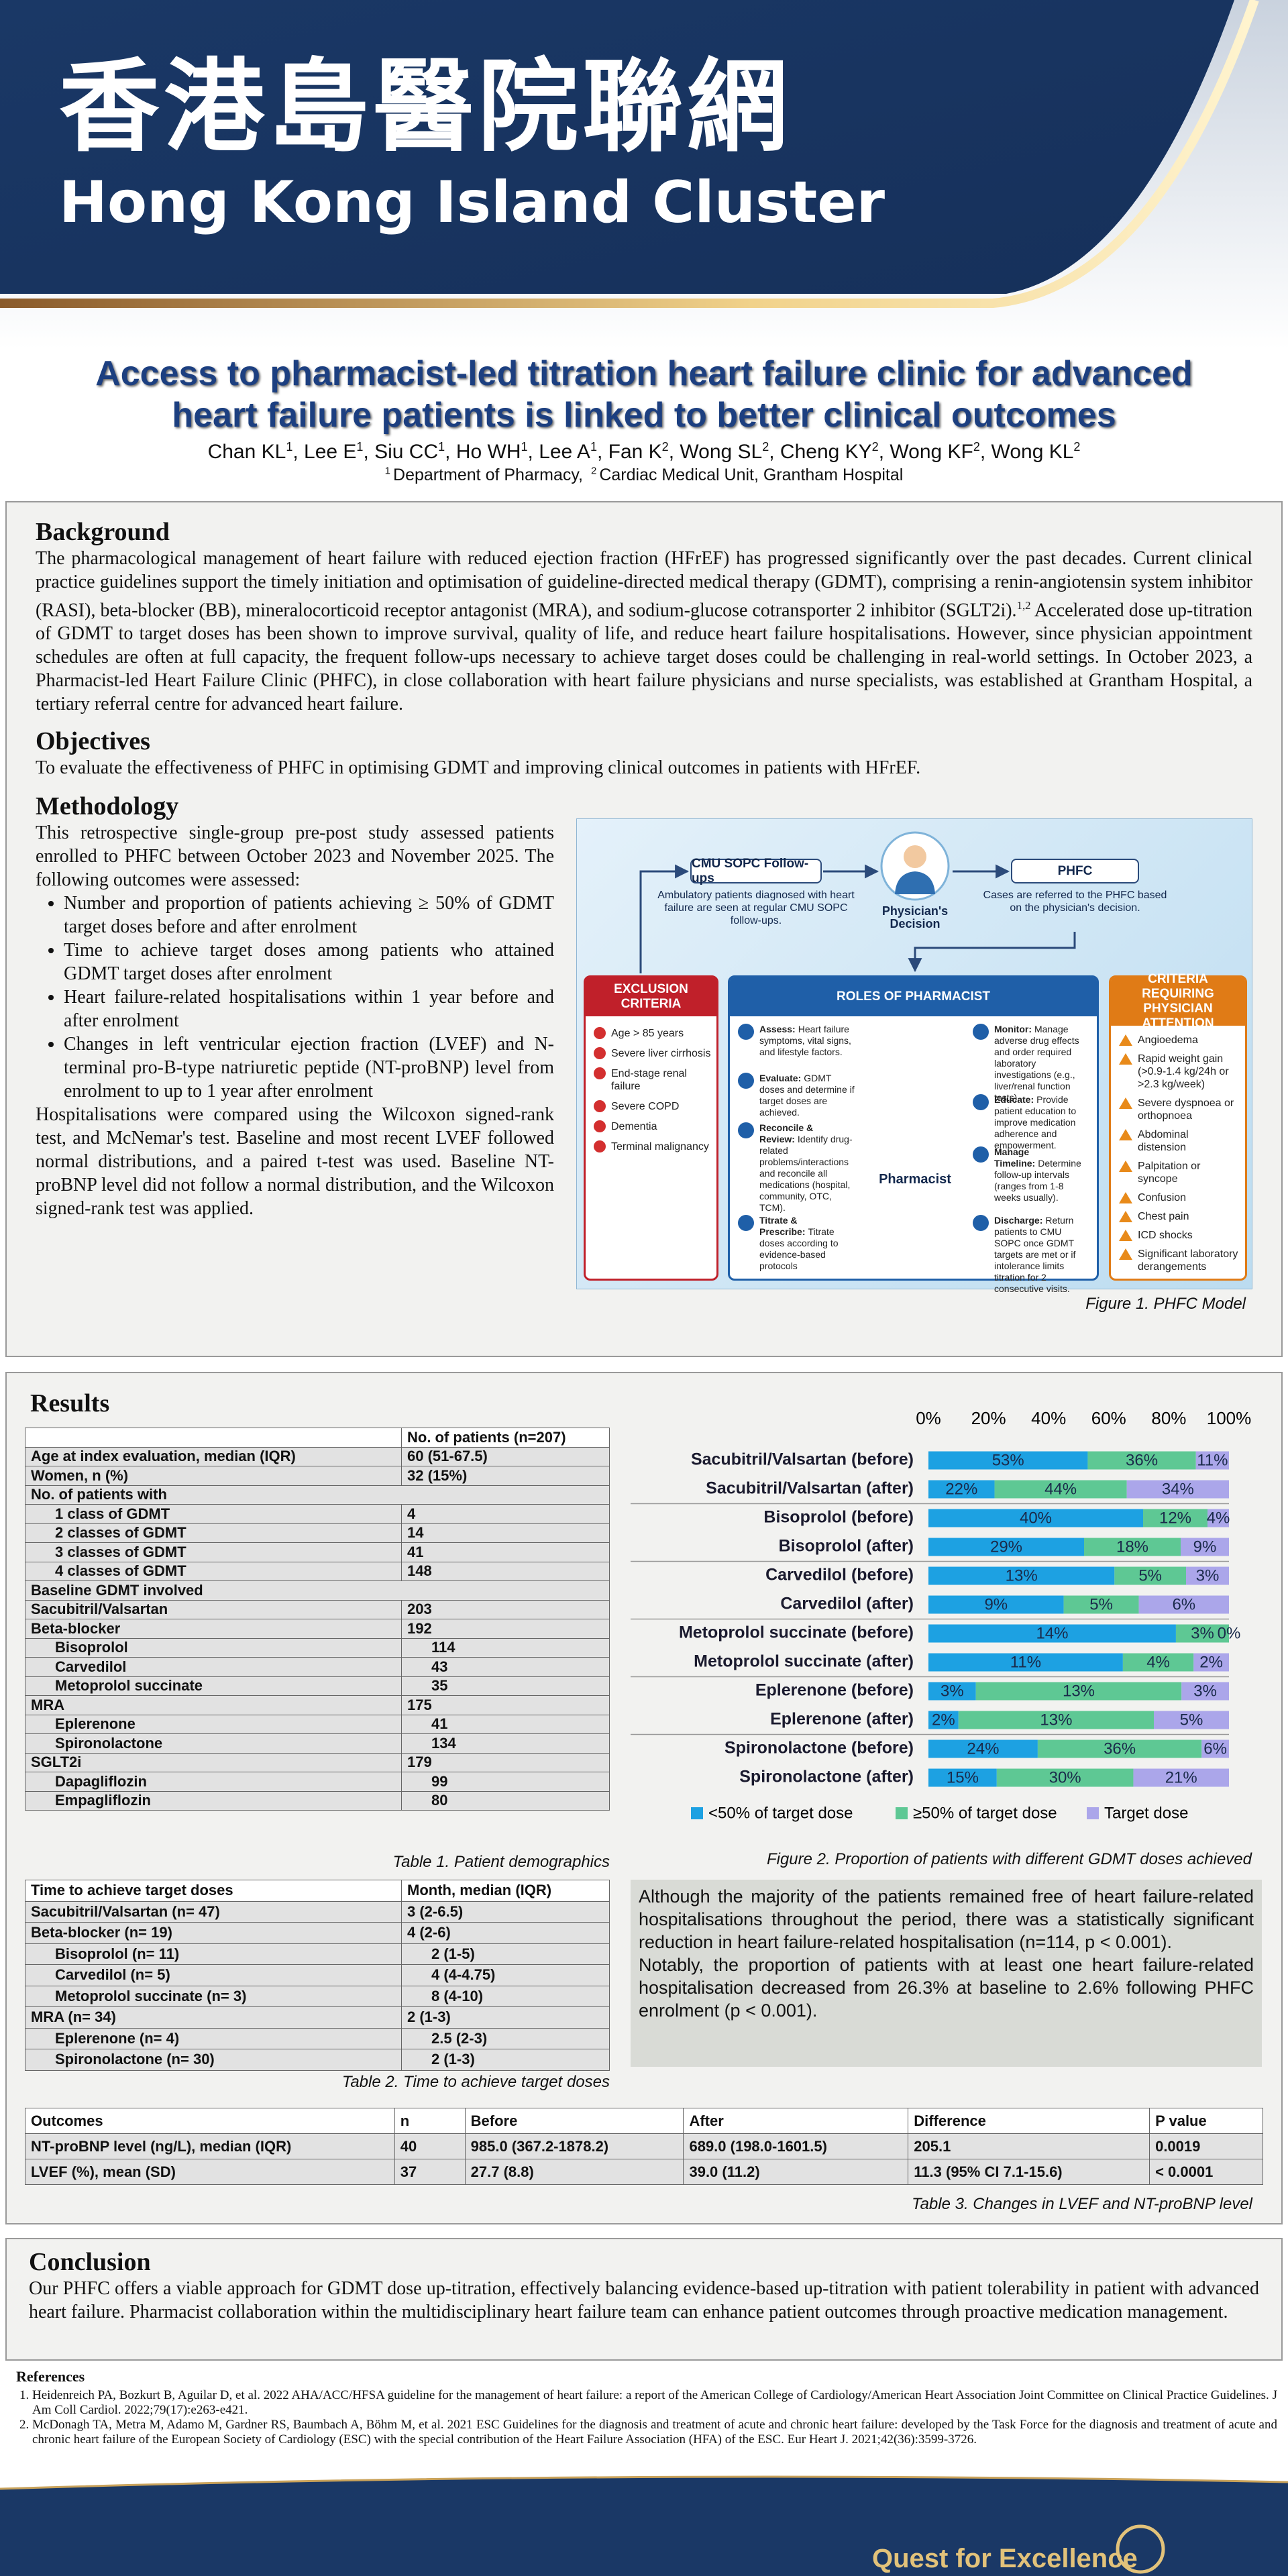 The image size is (1288, 2576). Describe the element at coordinates (505, 1743) in the screenshot. I see `row-value: 134` at that location.